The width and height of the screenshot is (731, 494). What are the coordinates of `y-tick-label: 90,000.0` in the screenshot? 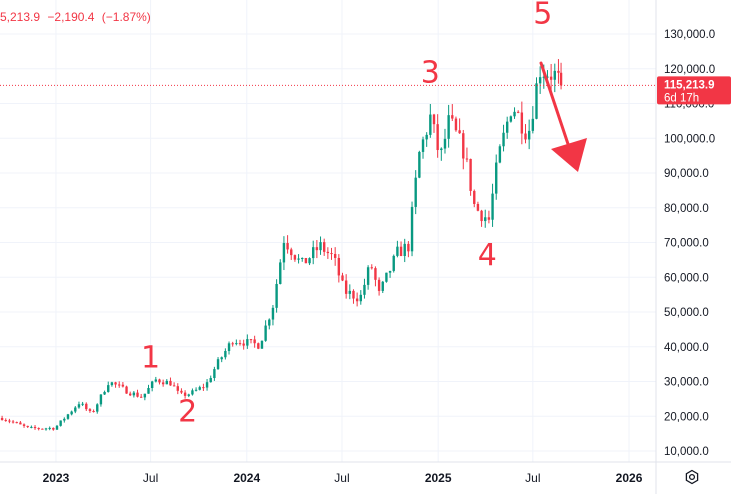 It's located at (686, 174).